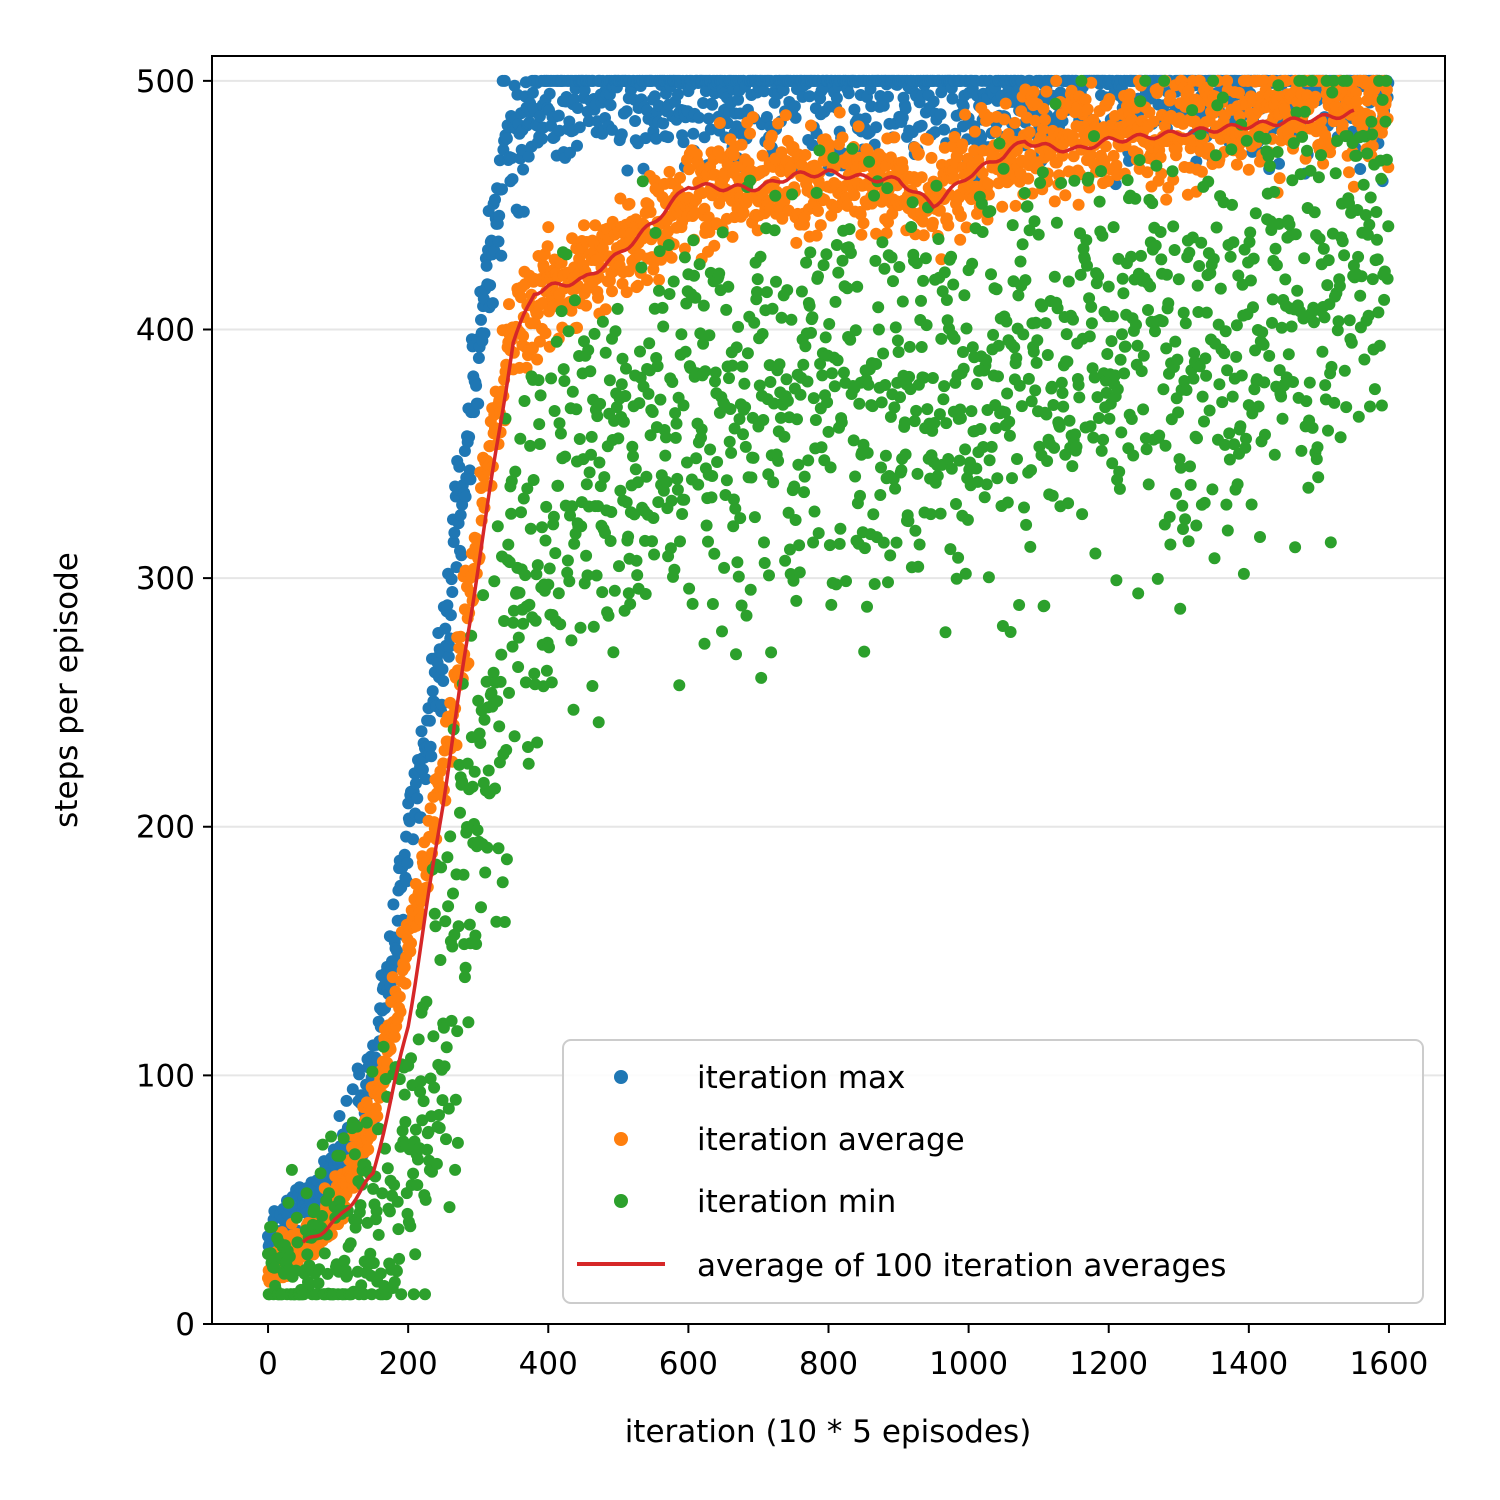  What do you see at coordinates (67, 690) in the screenshot?
I see `y-axis-label: steps per episode` at bounding box center [67, 690].